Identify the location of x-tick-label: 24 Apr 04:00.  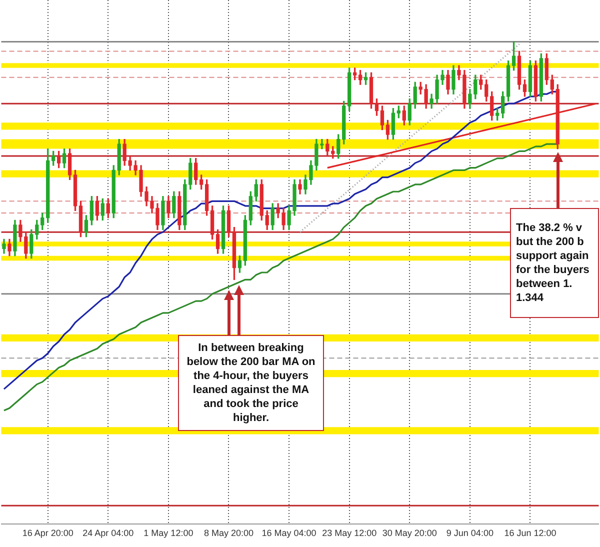
(108, 533).